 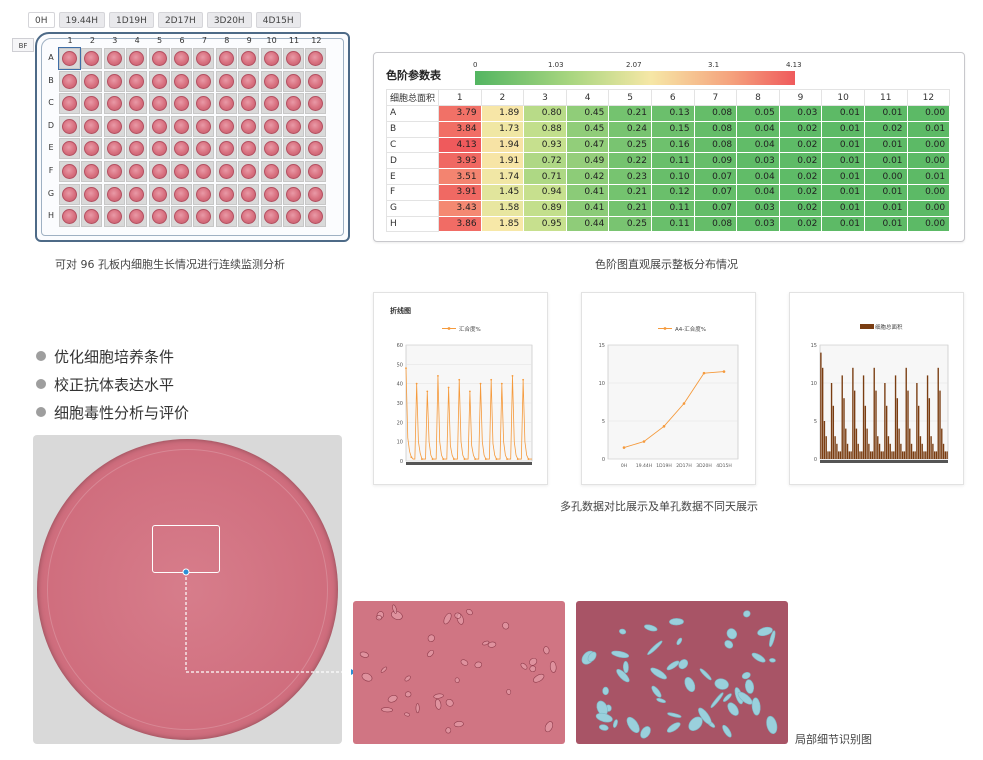 I want to click on time-tab: 0H, so click(x=41, y=20).